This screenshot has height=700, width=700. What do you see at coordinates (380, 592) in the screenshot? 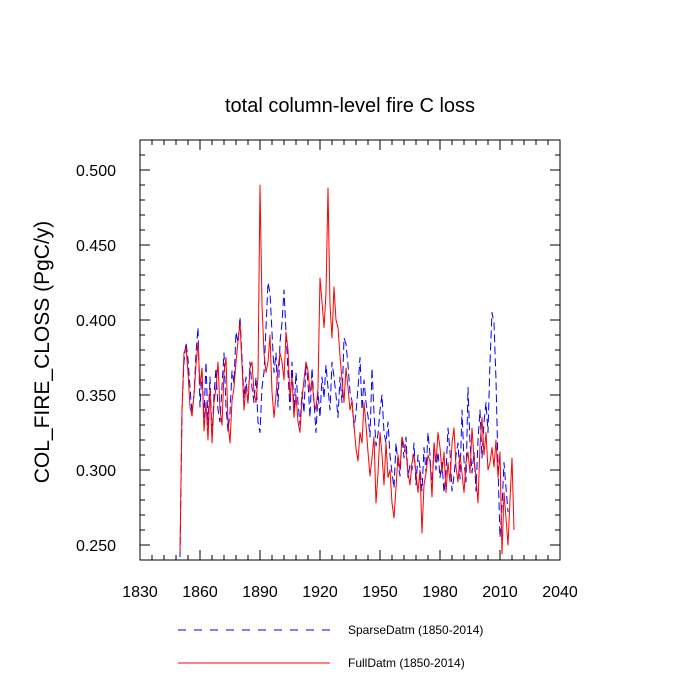
I see `x-tick-label: 1950` at bounding box center [380, 592].